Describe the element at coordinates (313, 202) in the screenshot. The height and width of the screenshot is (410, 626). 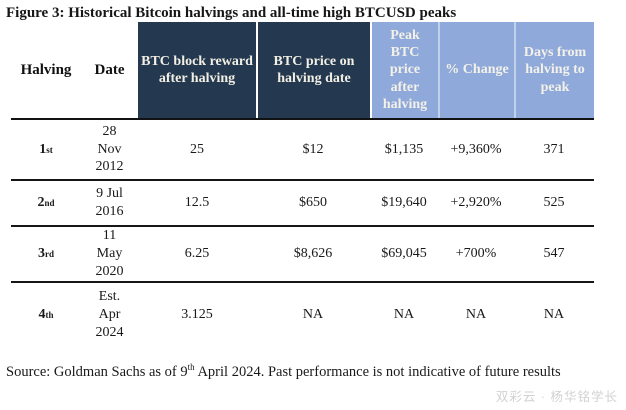
I see `halving-price-value: $650` at that location.